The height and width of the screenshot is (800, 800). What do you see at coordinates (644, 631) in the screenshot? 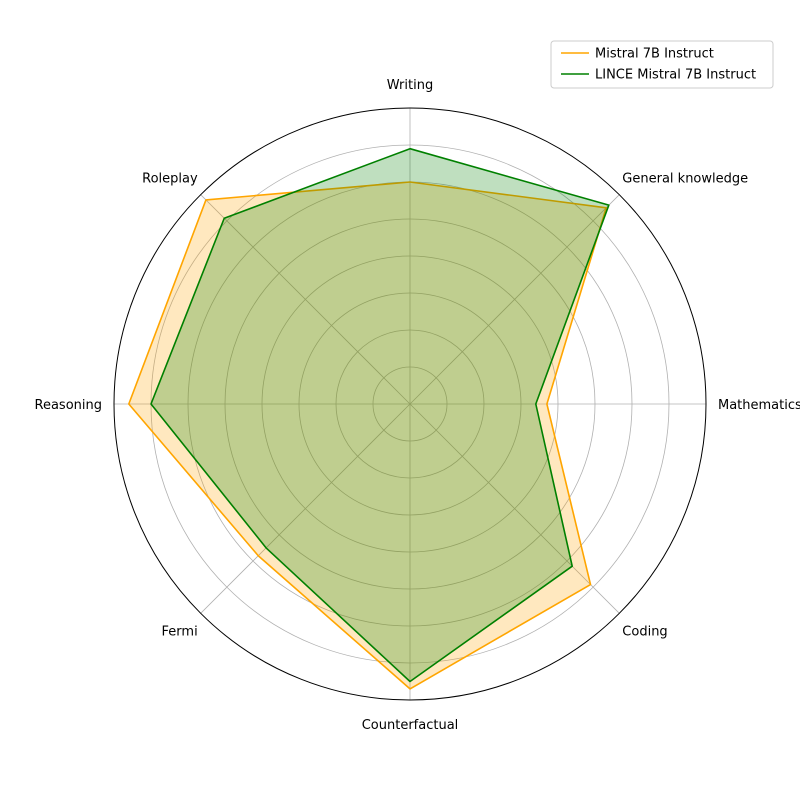
I see `axis-label-coding: Coding` at bounding box center [644, 631].